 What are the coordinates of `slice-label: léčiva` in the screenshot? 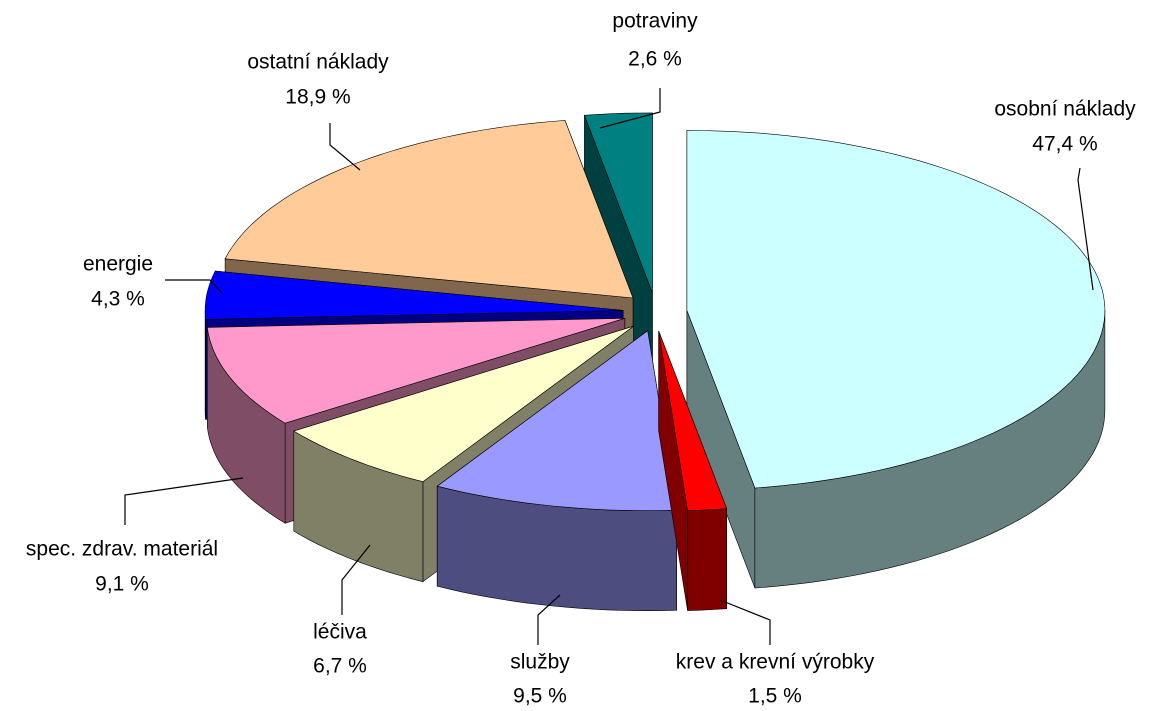 It's located at (340, 632).